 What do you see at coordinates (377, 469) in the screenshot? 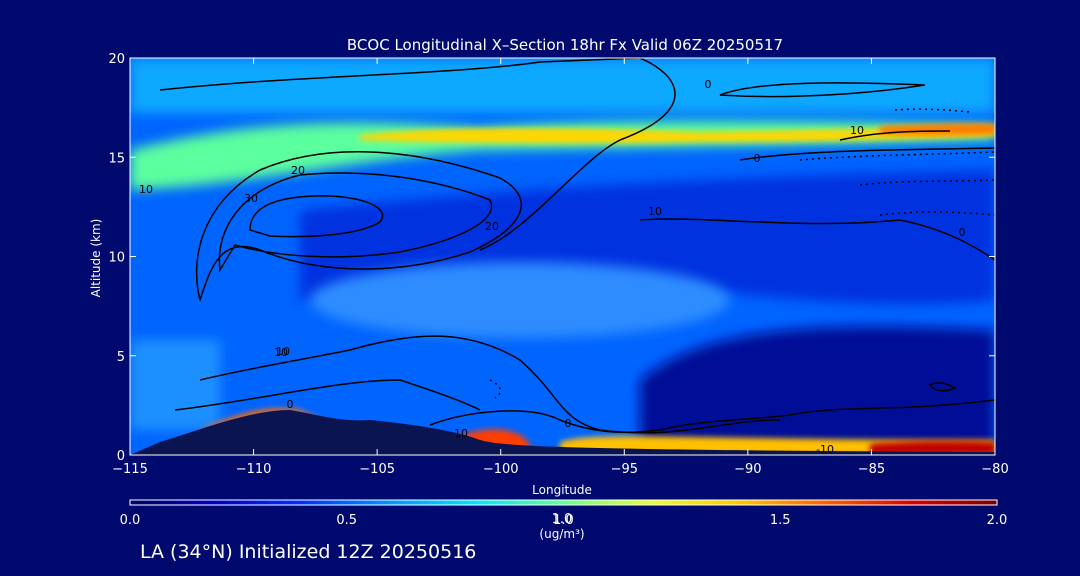
I see `x-tick-label: −105` at bounding box center [377, 469].